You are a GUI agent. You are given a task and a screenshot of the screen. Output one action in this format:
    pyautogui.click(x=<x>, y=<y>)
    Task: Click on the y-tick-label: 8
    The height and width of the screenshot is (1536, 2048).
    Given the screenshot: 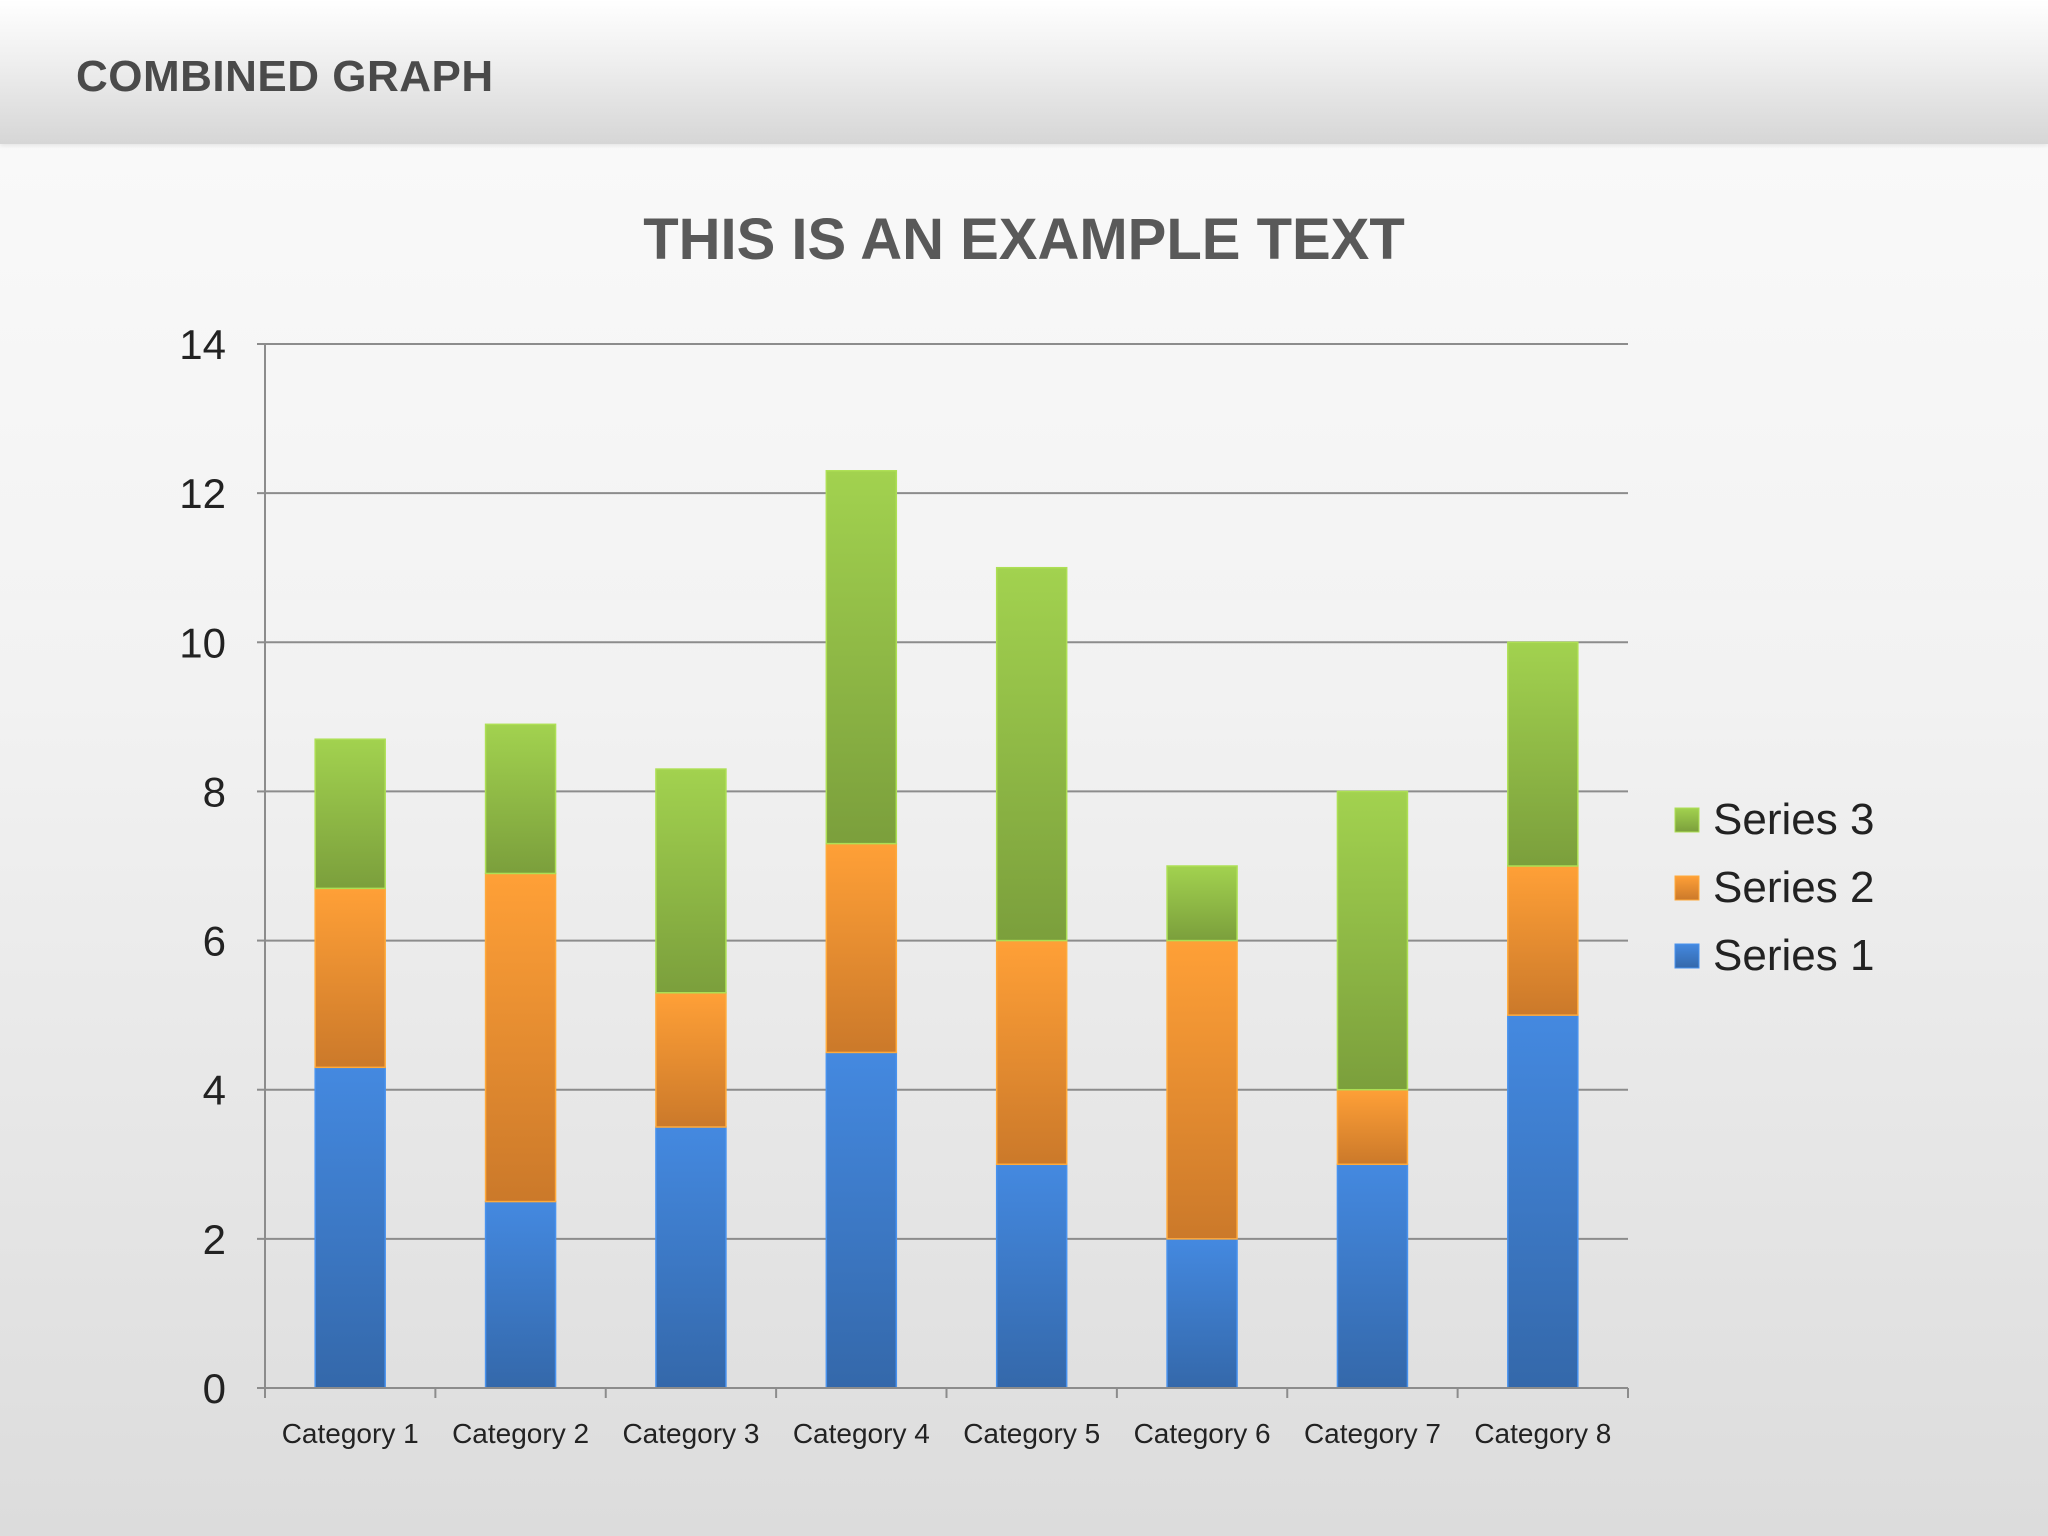 What is the action you would take?
    pyautogui.click(x=214, y=791)
    